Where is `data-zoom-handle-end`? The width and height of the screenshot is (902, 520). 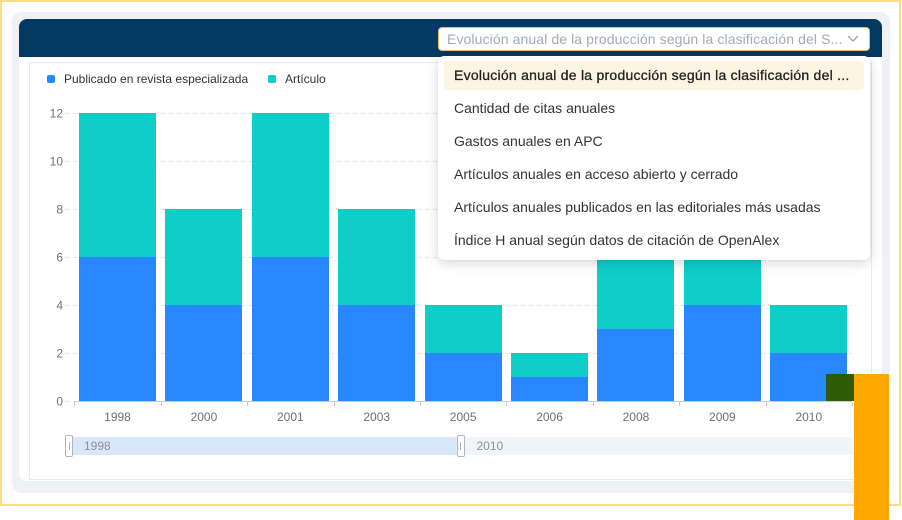 data-zoom-handle-end is located at coordinates (460, 446).